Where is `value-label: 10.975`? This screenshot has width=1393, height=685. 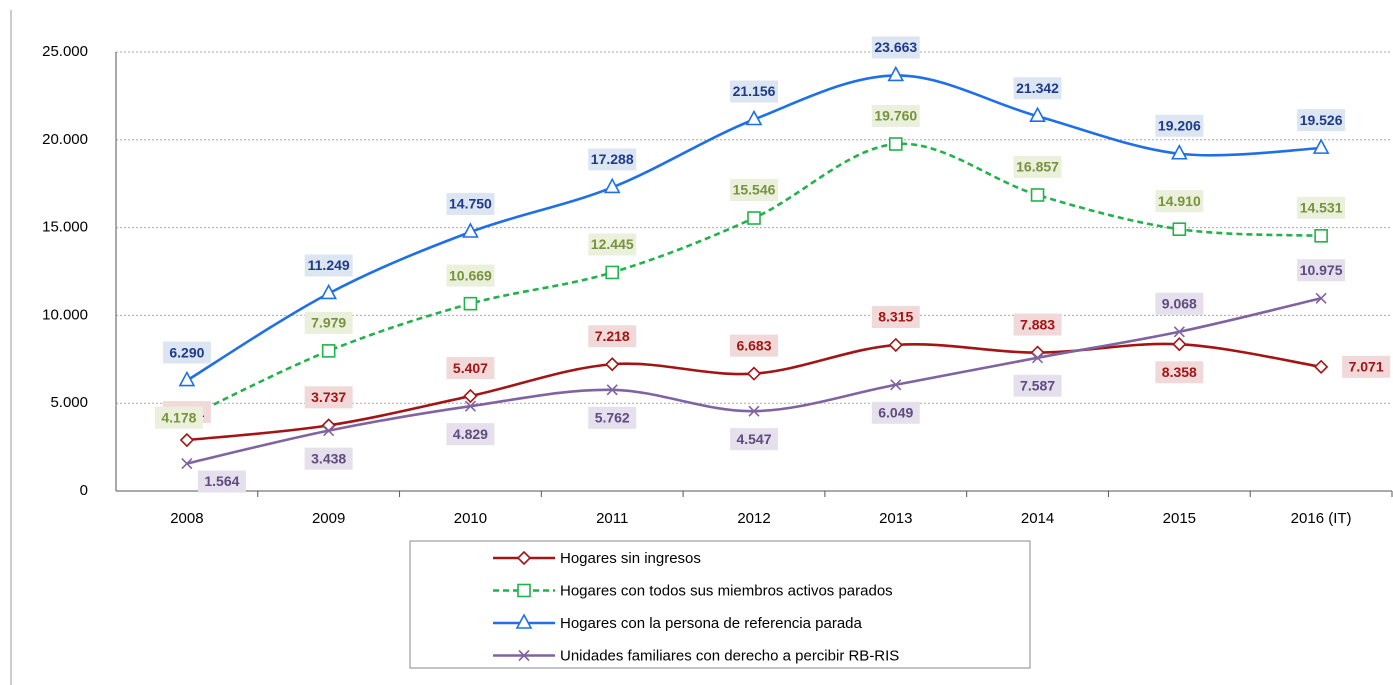
value-label: 10.975 is located at coordinates (1321, 270).